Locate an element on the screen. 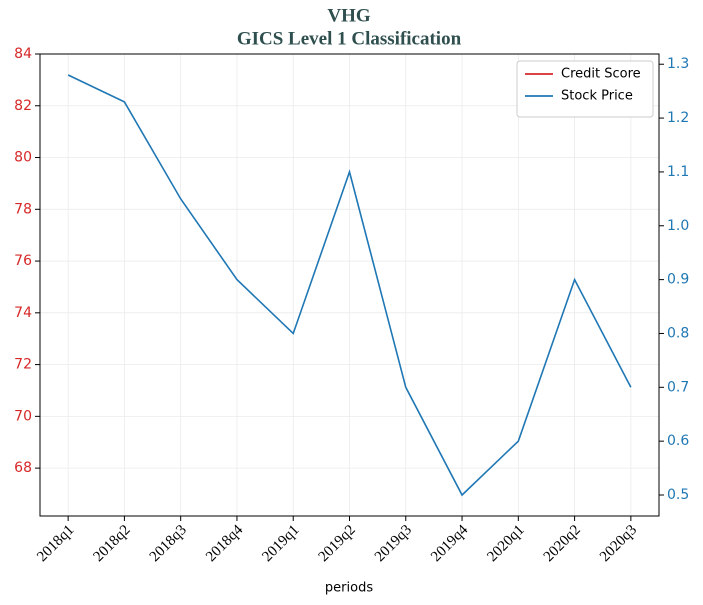  legend-box is located at coordinates (585, 89).